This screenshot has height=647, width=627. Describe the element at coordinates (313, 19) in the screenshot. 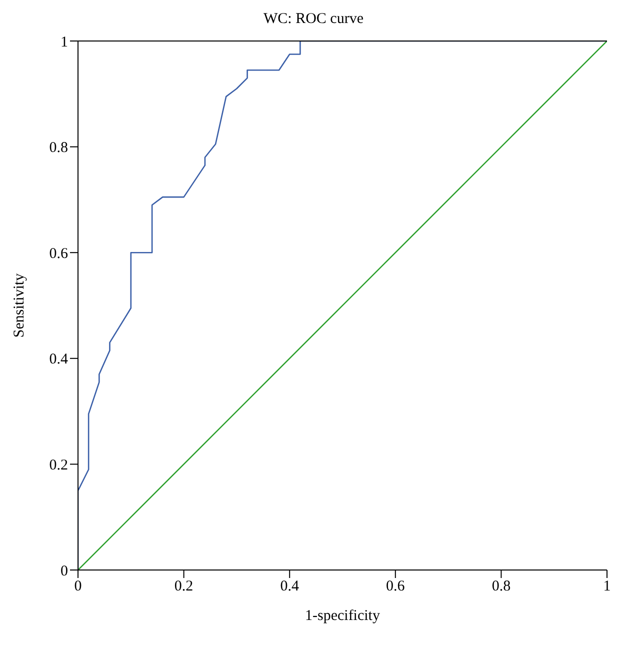

I see `chart-title: WC: ROC curve` at that location.